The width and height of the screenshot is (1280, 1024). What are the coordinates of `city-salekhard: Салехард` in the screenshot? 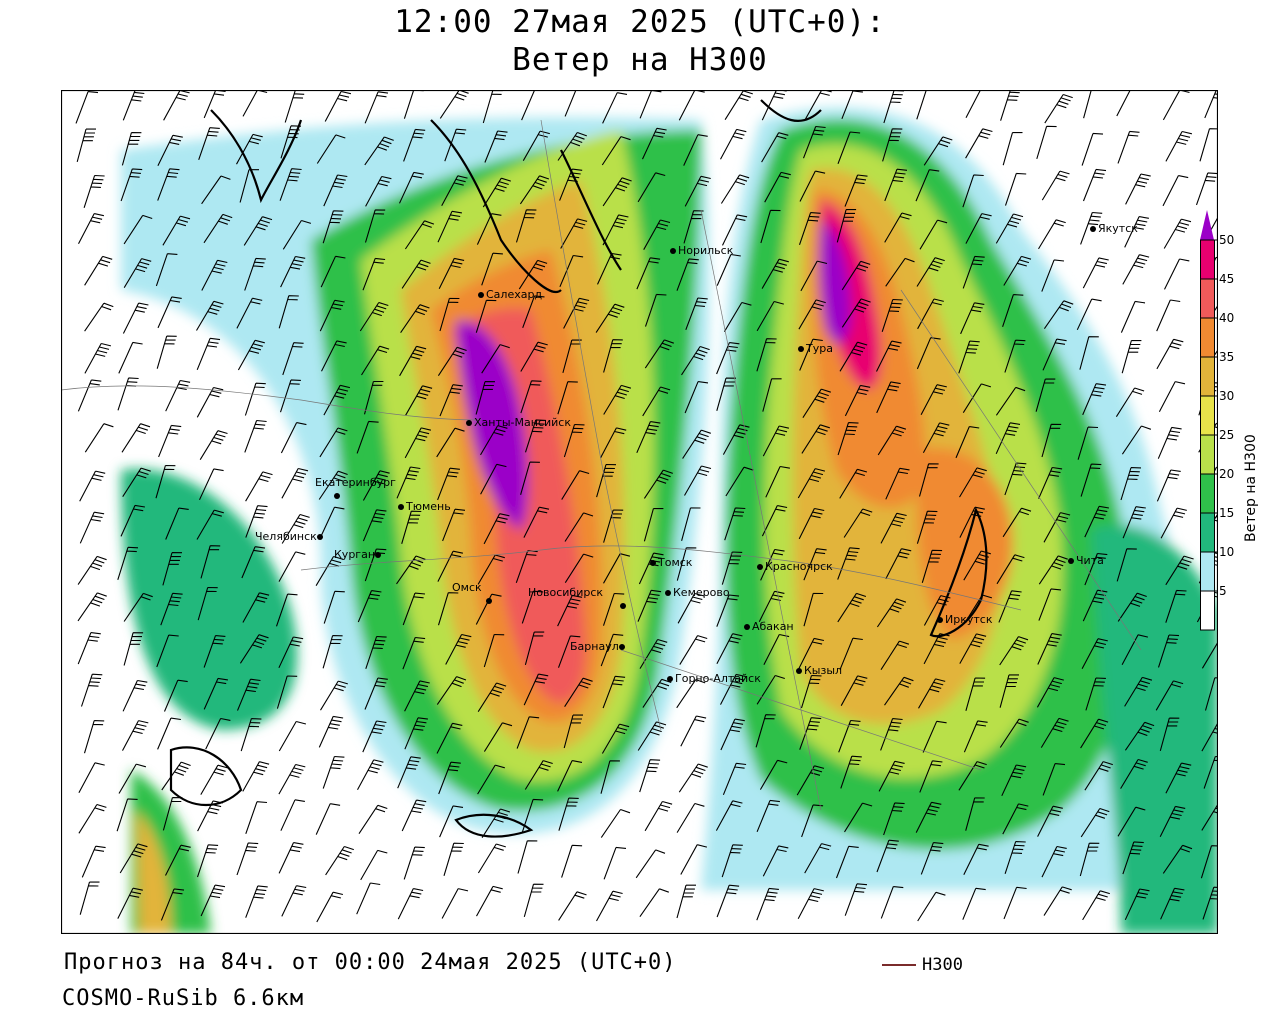 It's located at (510, 294).